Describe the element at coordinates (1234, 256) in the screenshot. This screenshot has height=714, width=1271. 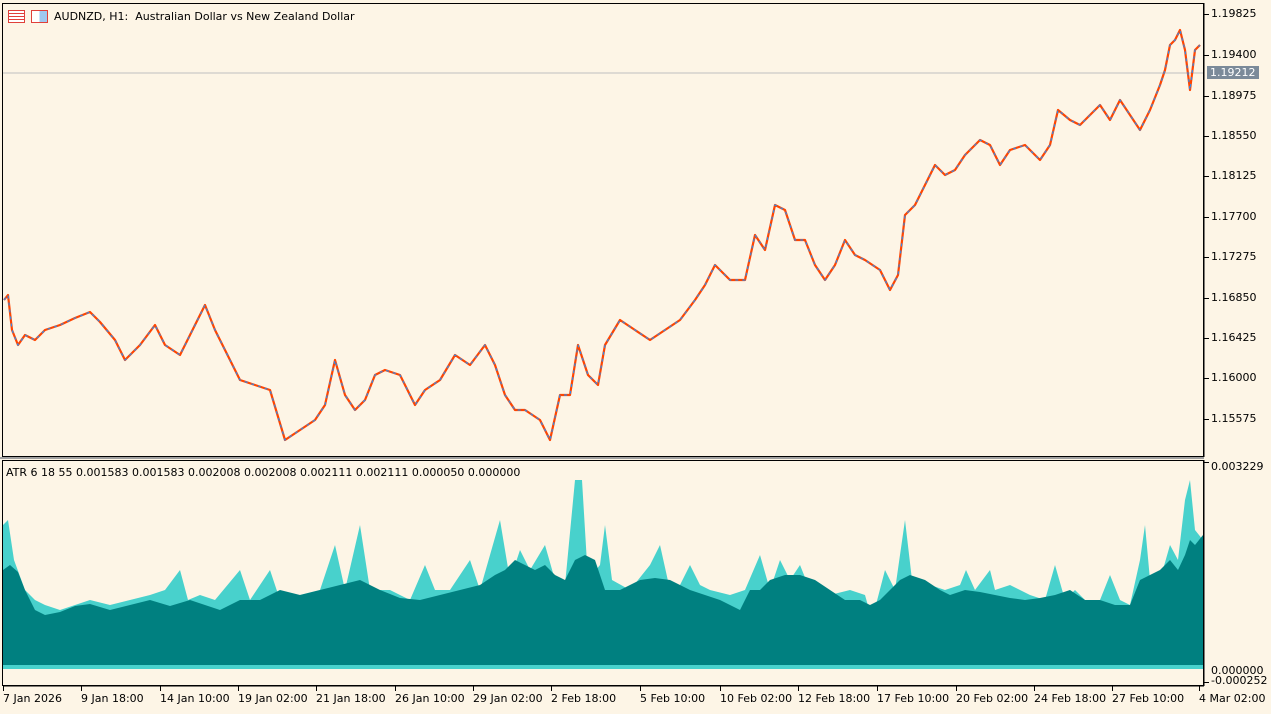
I see `price-axis-label: 1.17275` at that location.